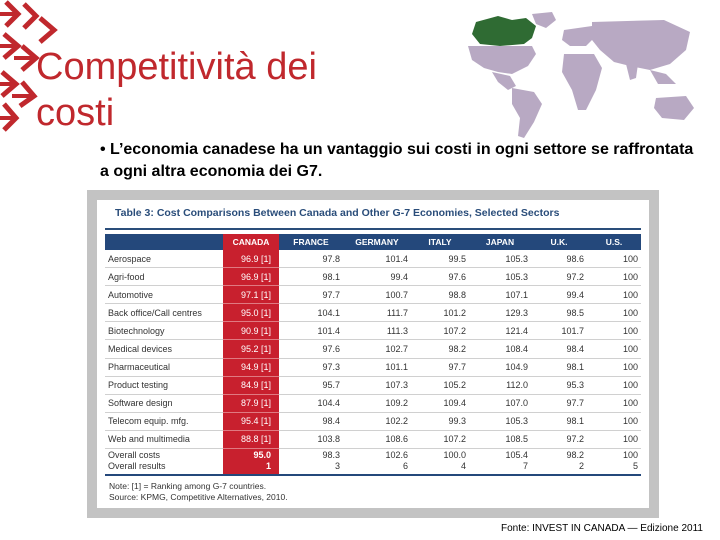 This screenshot has width=720, height=540. Describe the element at coordinates (525, 466) in the screenshot. I see `overall-rank-value: 7` at that location.